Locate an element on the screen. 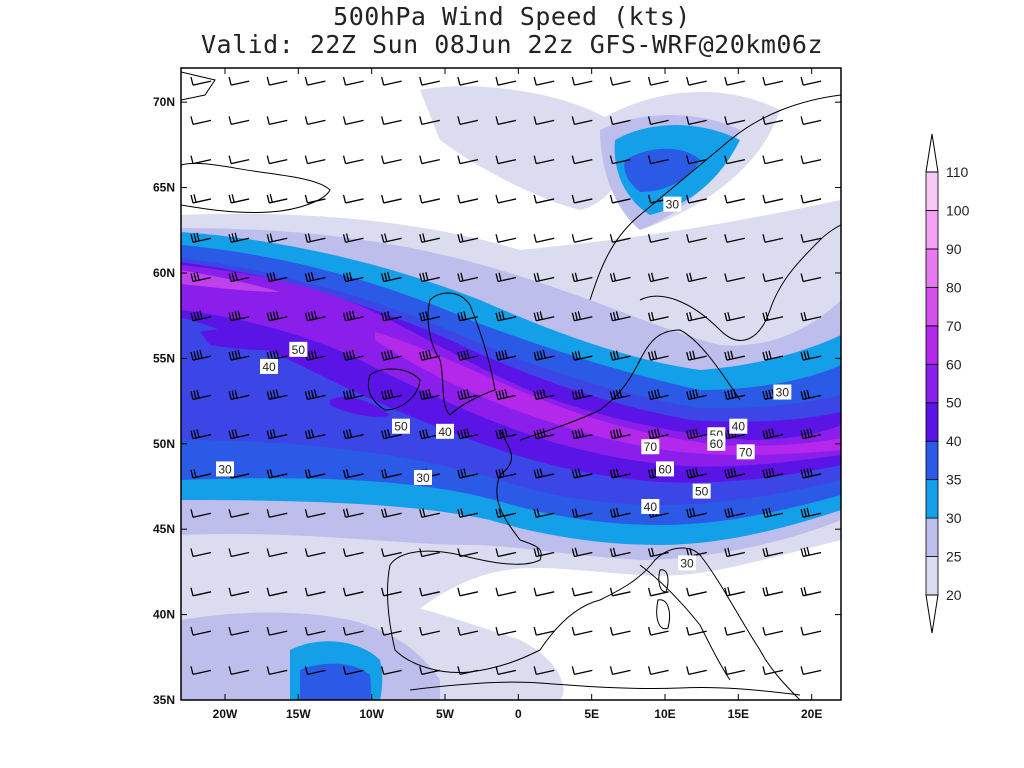  north-africa-coast is located at coordinates (605, 688).